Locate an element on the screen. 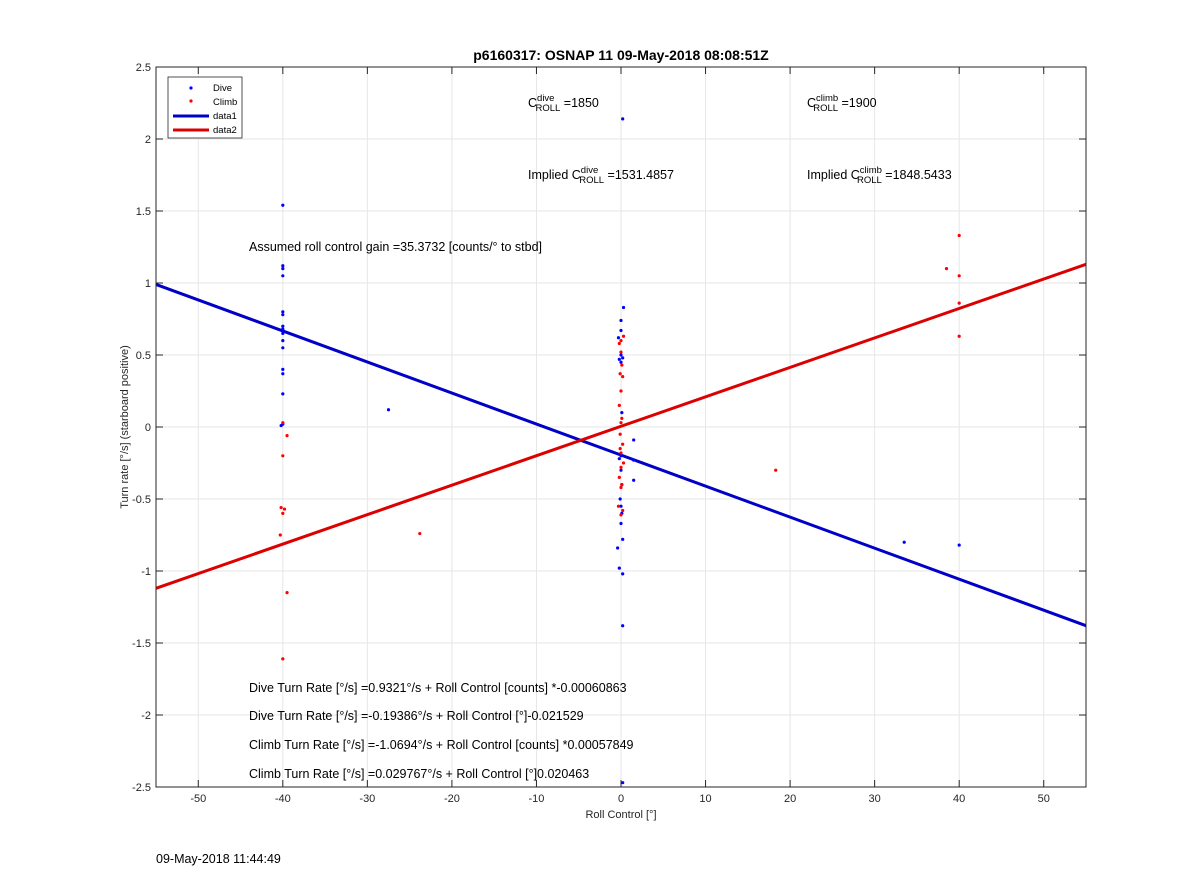 This screenshot has width=1200, height=885. x-tick-label: -20 is located at coordinates (452, 799).